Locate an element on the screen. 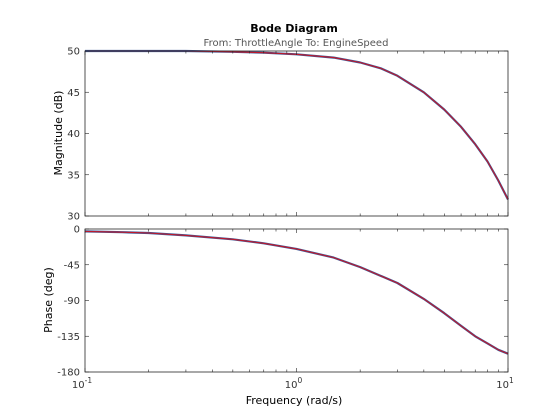 The width and height of the screenshot is (560, 420). y-tick-label: -45 is located at coordinates (72, 265).